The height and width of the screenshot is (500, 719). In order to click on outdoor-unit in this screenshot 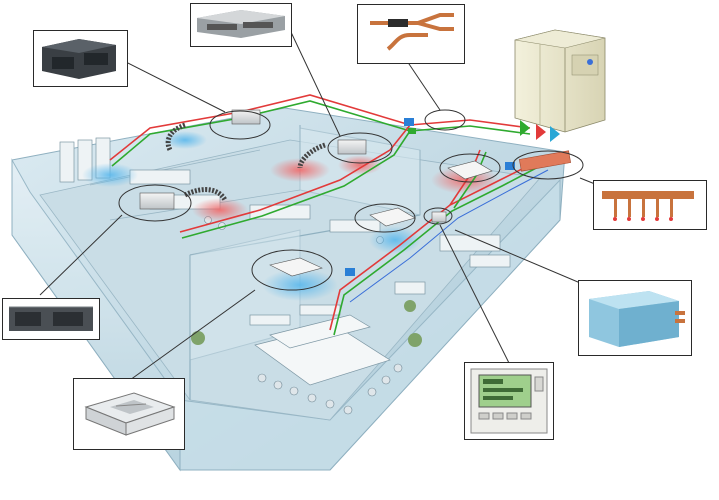, I will do `click(560, 85)`.